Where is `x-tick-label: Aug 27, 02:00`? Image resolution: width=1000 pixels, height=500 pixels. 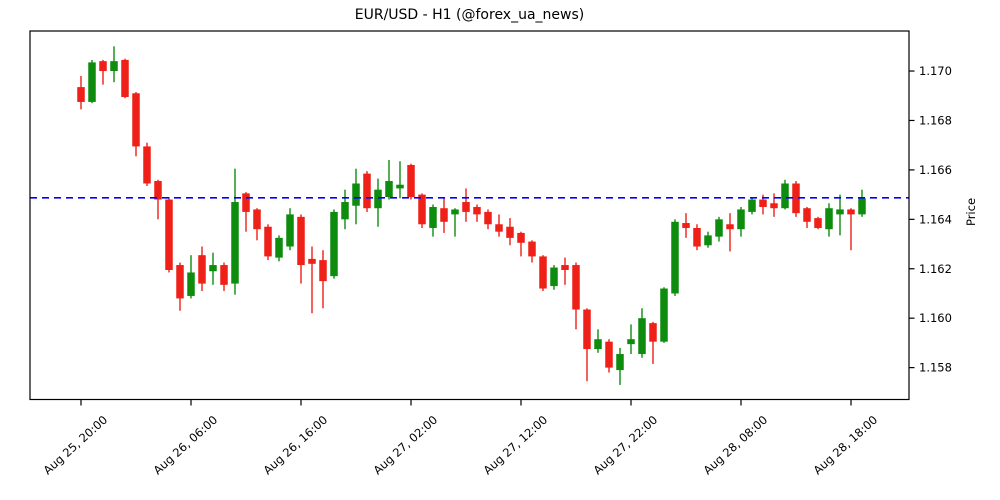
x-tick-label: Aug 27, 02:00 is located at coordinates (405, 445).